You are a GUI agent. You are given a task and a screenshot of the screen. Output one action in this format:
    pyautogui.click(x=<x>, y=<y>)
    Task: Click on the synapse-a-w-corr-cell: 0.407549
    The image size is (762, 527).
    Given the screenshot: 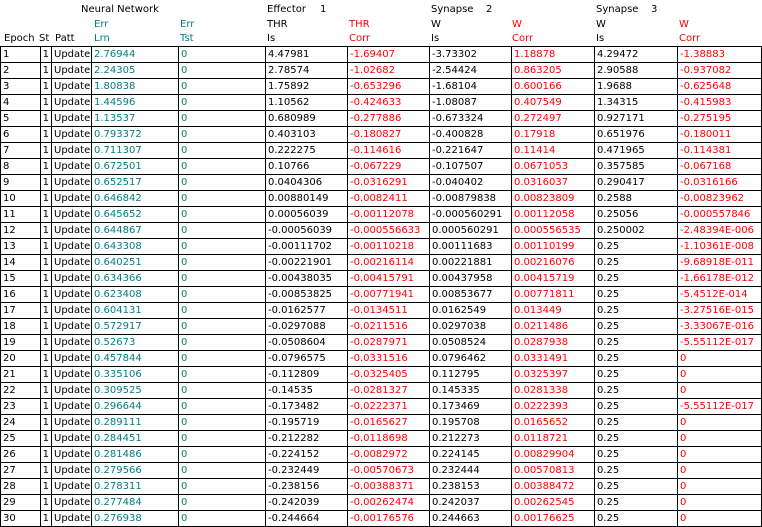 What is the action you would take?
    pyautogui.click(x=553, y=102)
    